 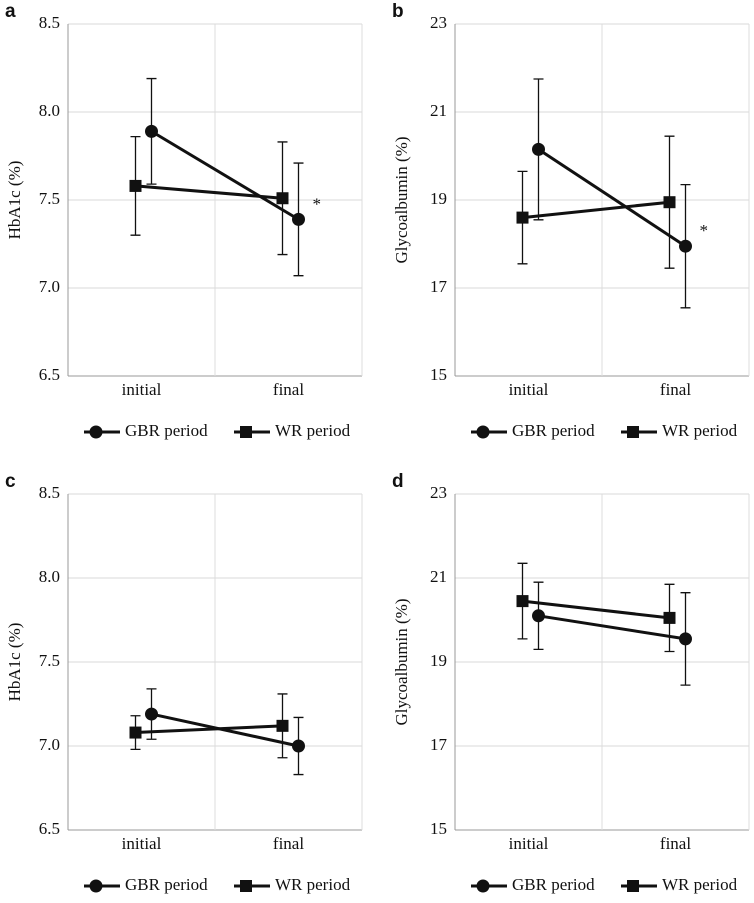 I want to click on panel-label: d, so click(x=398, y=481).